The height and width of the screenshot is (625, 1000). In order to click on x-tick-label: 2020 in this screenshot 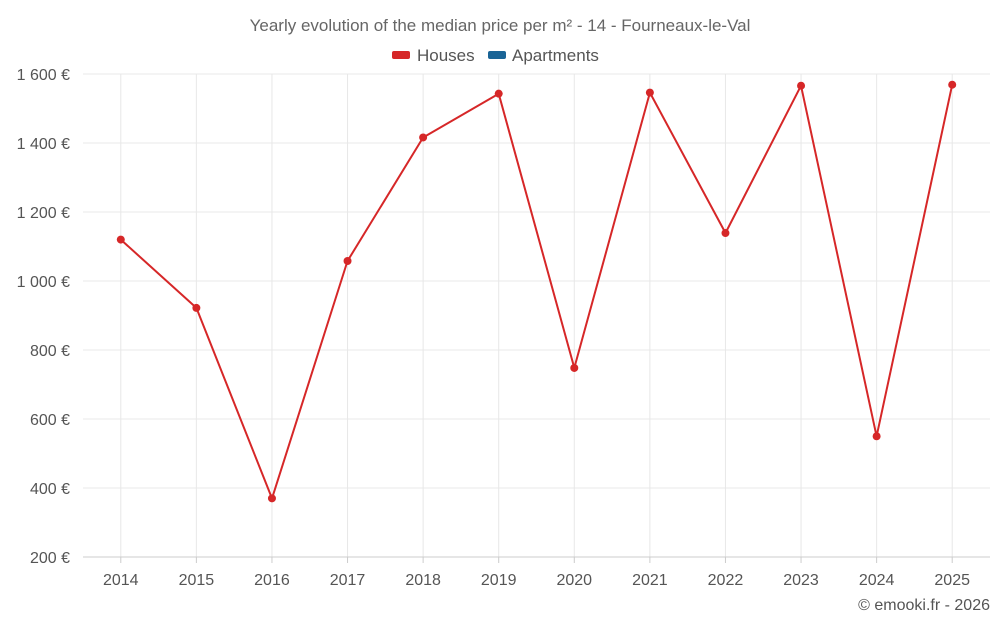, I will do `click(574, 580)`.